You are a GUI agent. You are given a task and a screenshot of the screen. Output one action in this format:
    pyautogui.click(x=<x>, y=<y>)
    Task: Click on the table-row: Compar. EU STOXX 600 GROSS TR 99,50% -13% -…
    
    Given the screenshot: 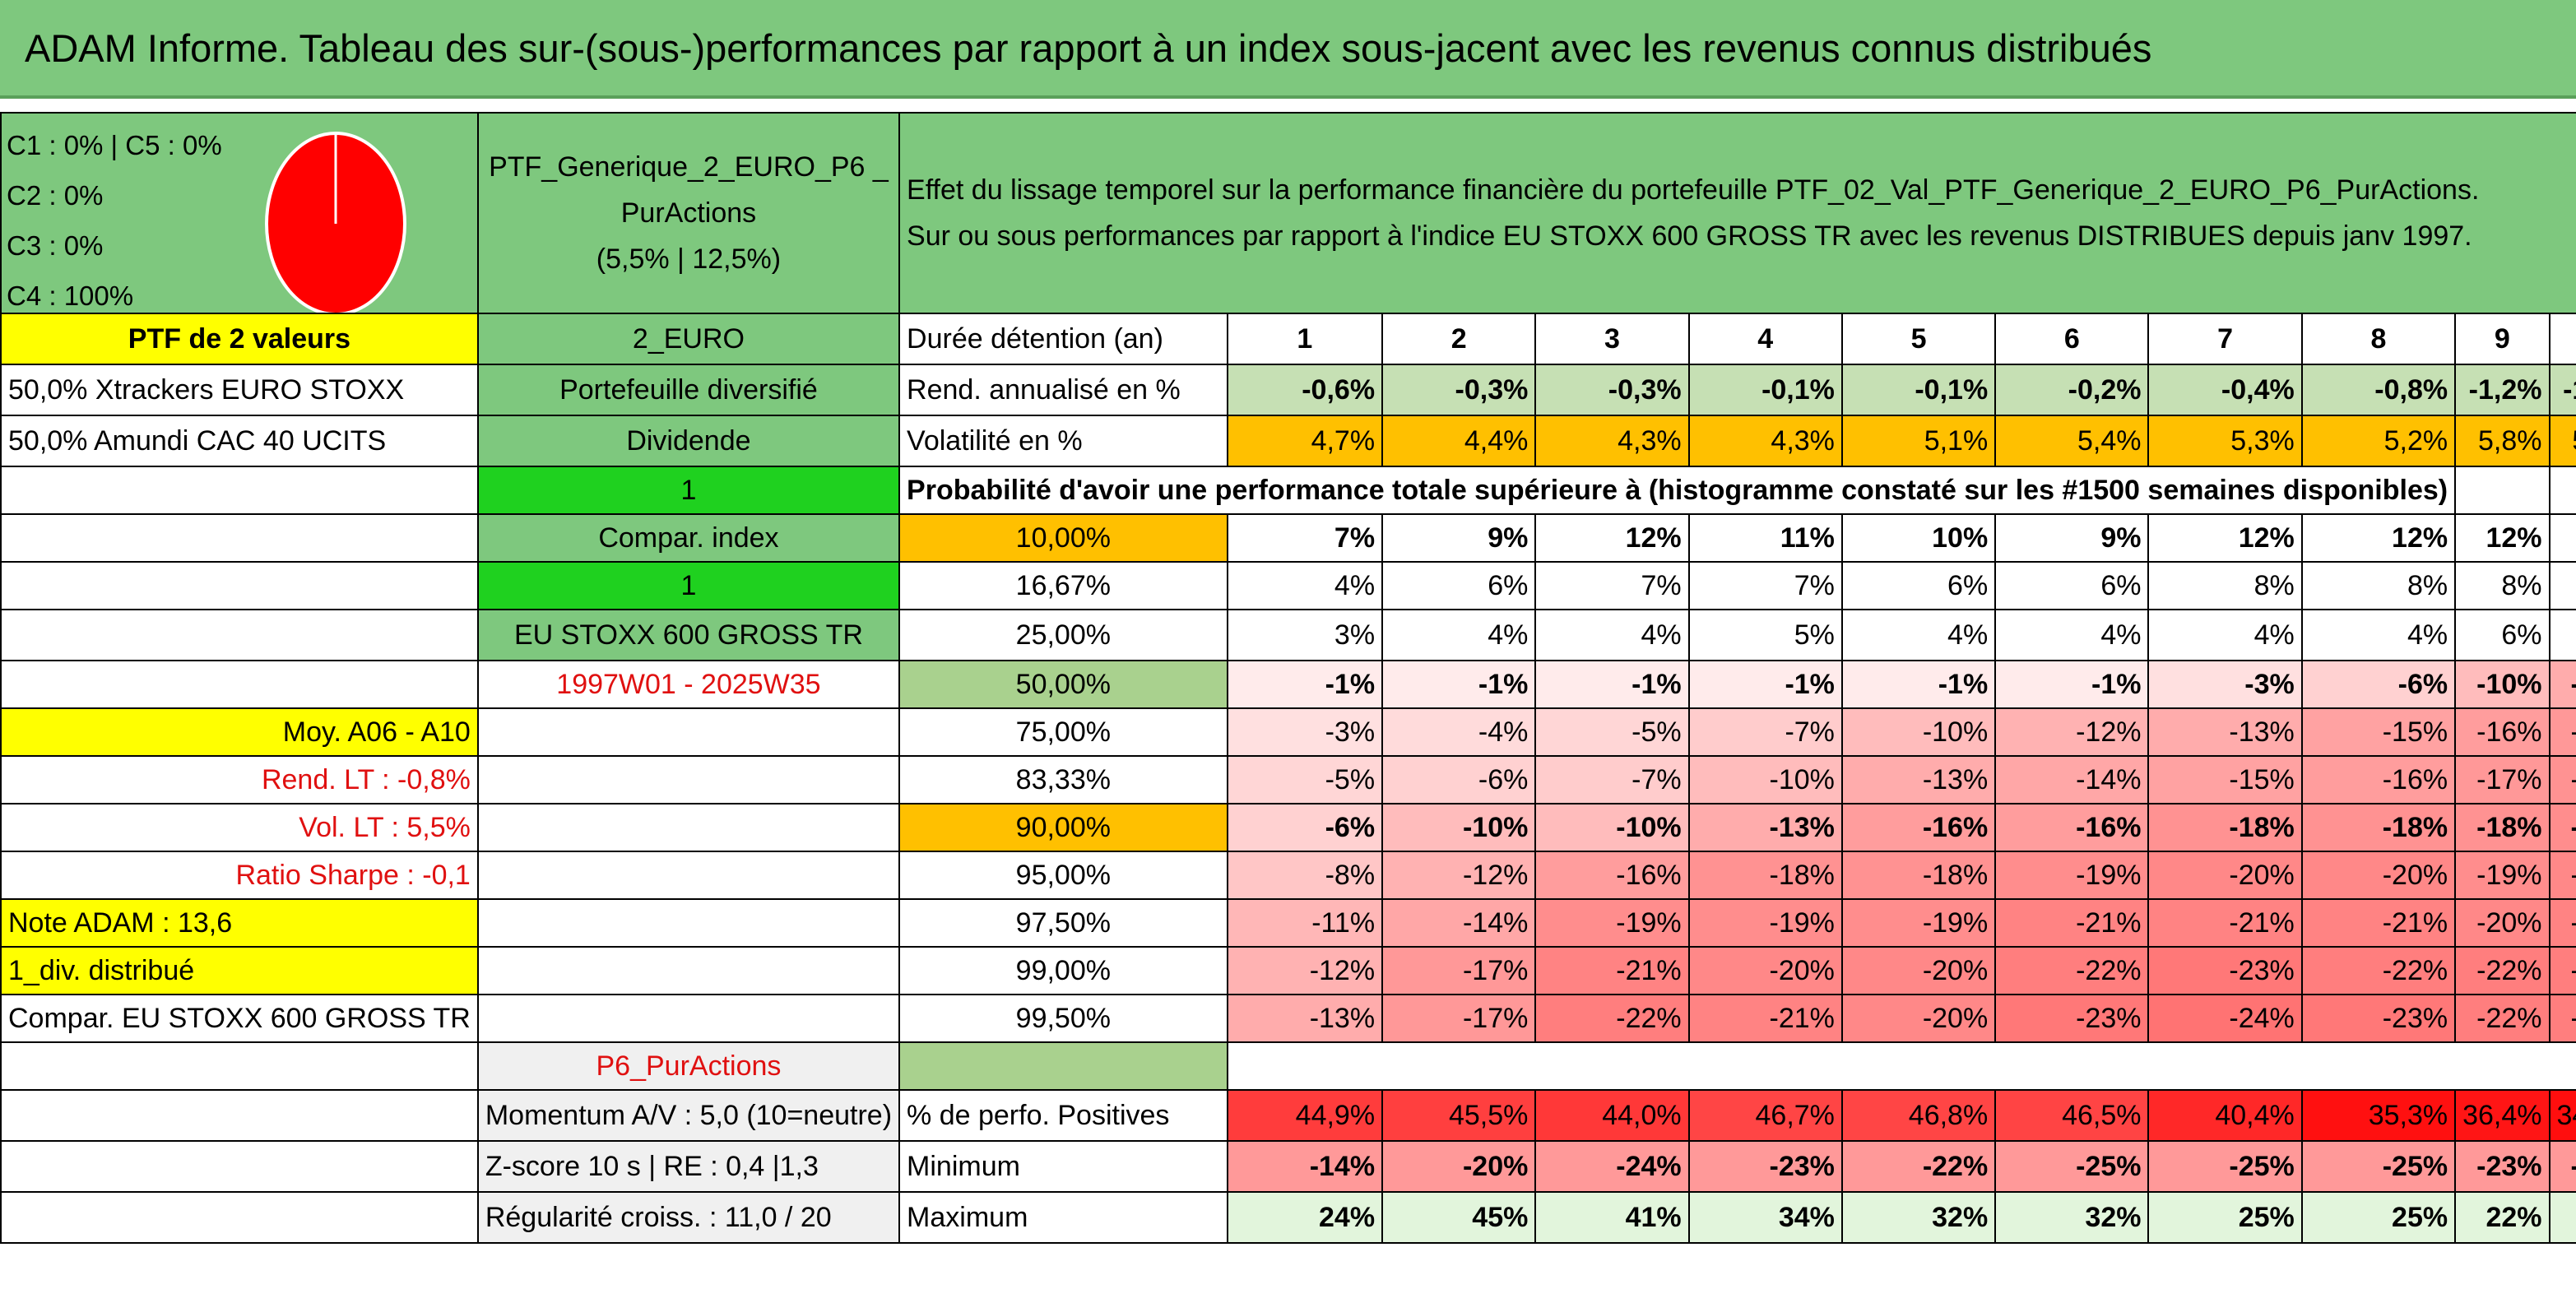 What is the action you would take?
    pyautogui.click(x=1288, y=1018)
    